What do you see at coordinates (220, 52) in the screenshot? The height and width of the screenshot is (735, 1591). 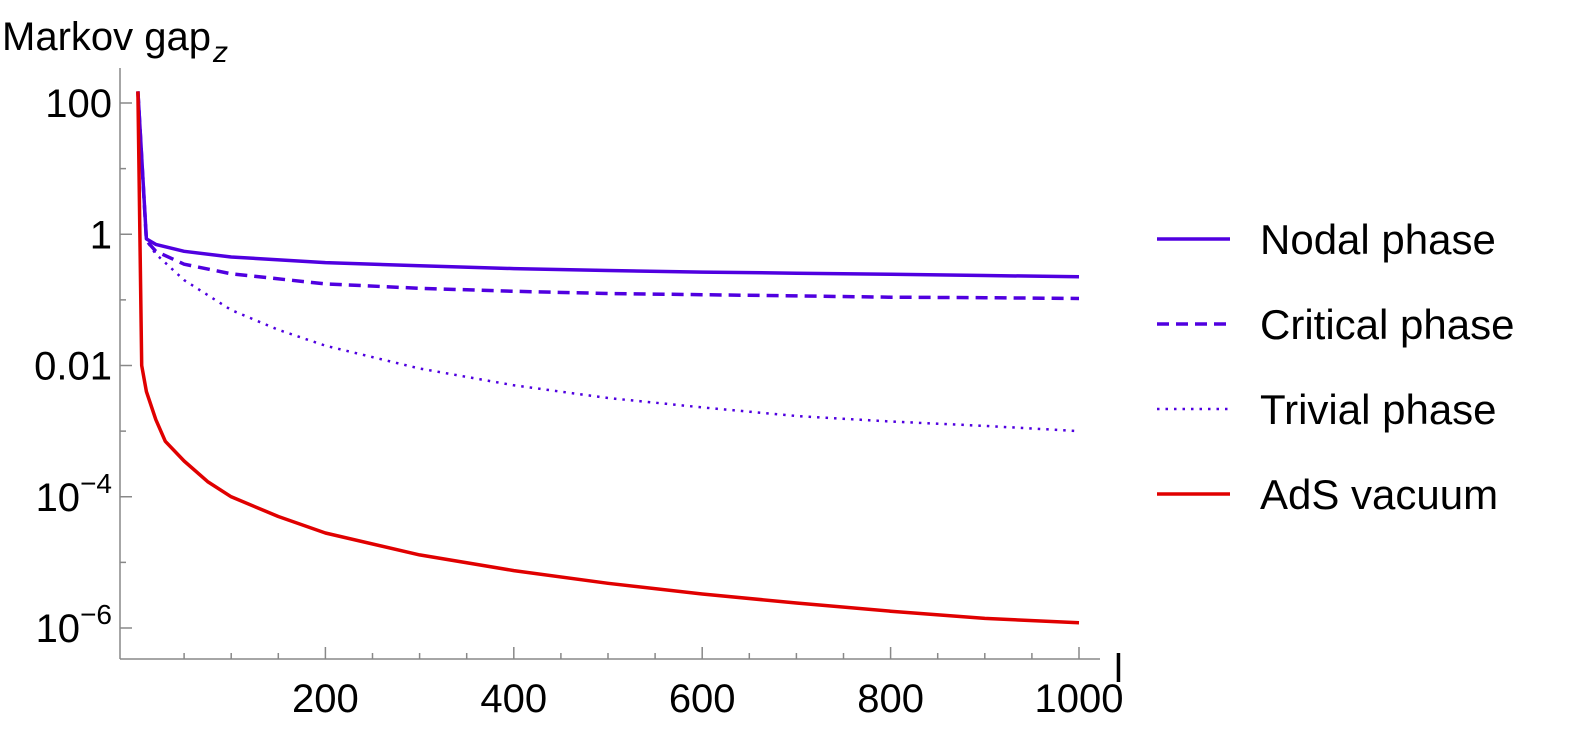 I see `y-axis-title-subscript: z` at bounding box center [220, 52].